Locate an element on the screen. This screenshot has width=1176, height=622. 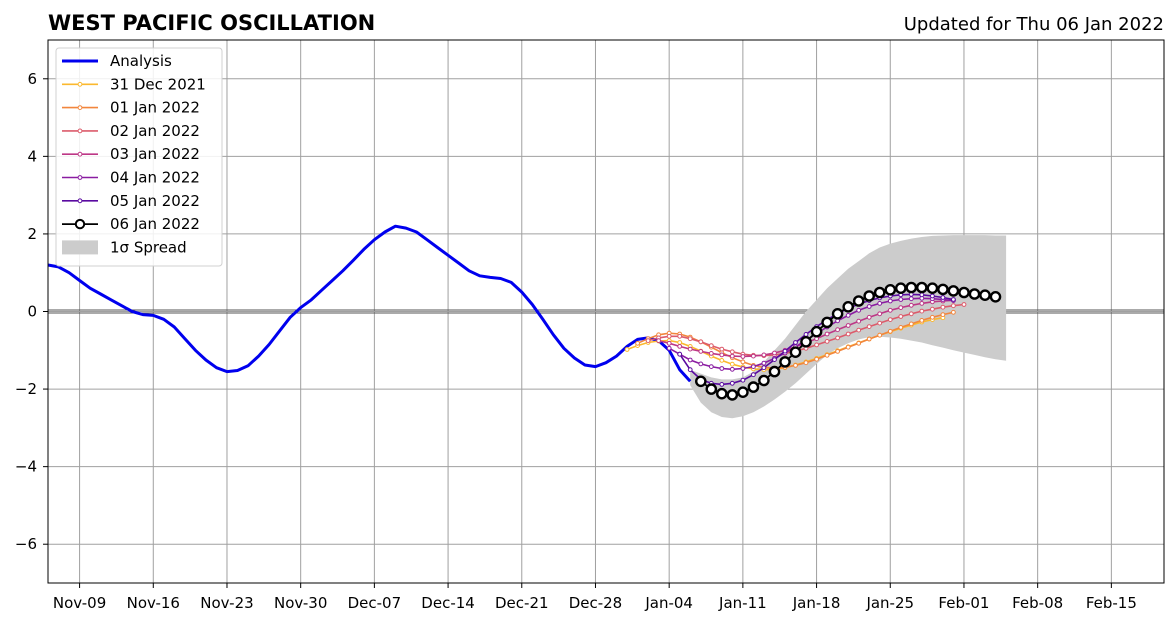
y-tick-label: −6 is located at coordinates (26, 544).